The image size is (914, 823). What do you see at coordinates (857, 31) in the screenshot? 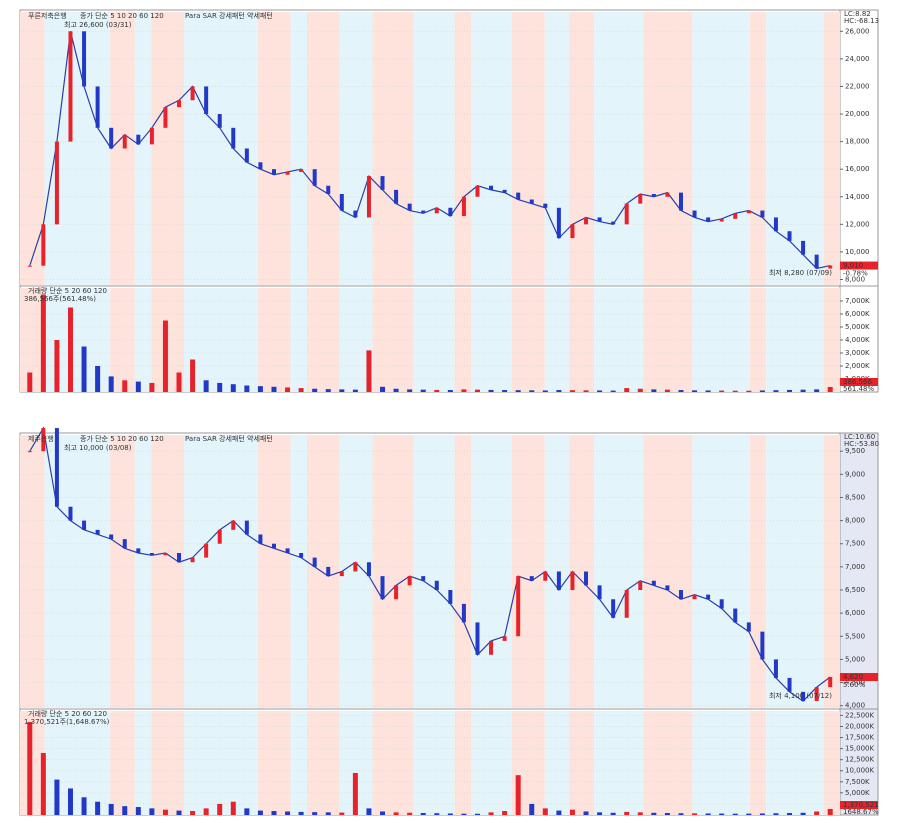
I see `y-tick-label: 26,000` at bounding box center [857, 31].